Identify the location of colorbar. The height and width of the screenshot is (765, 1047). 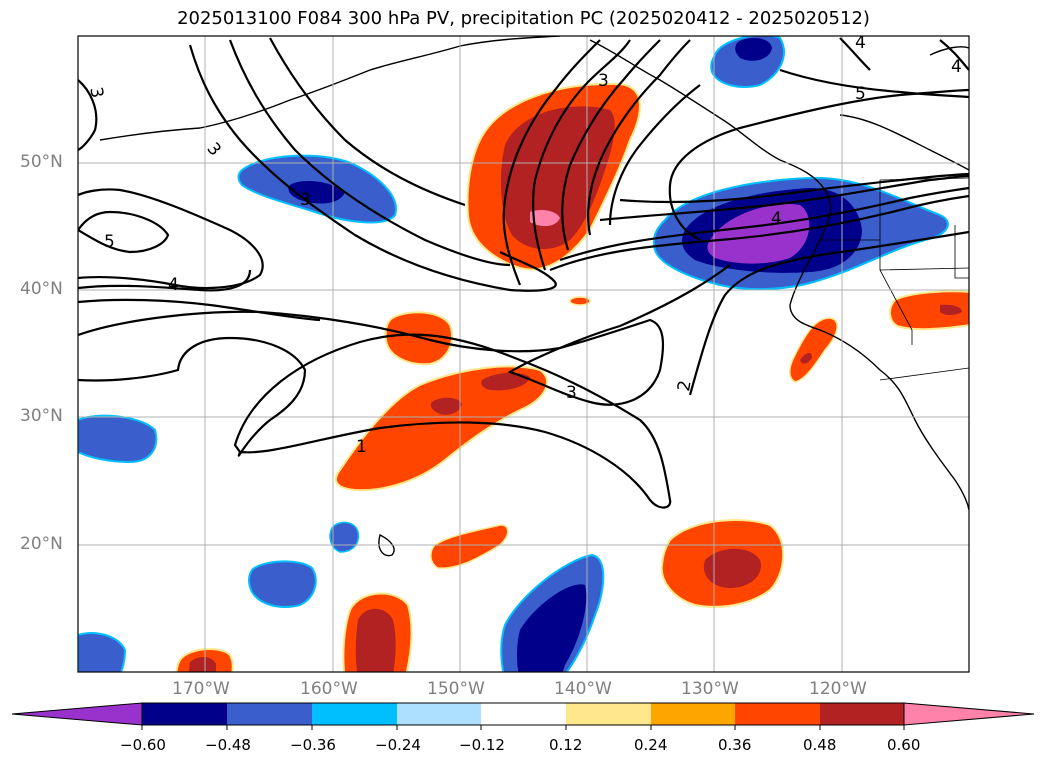
(523, 716).